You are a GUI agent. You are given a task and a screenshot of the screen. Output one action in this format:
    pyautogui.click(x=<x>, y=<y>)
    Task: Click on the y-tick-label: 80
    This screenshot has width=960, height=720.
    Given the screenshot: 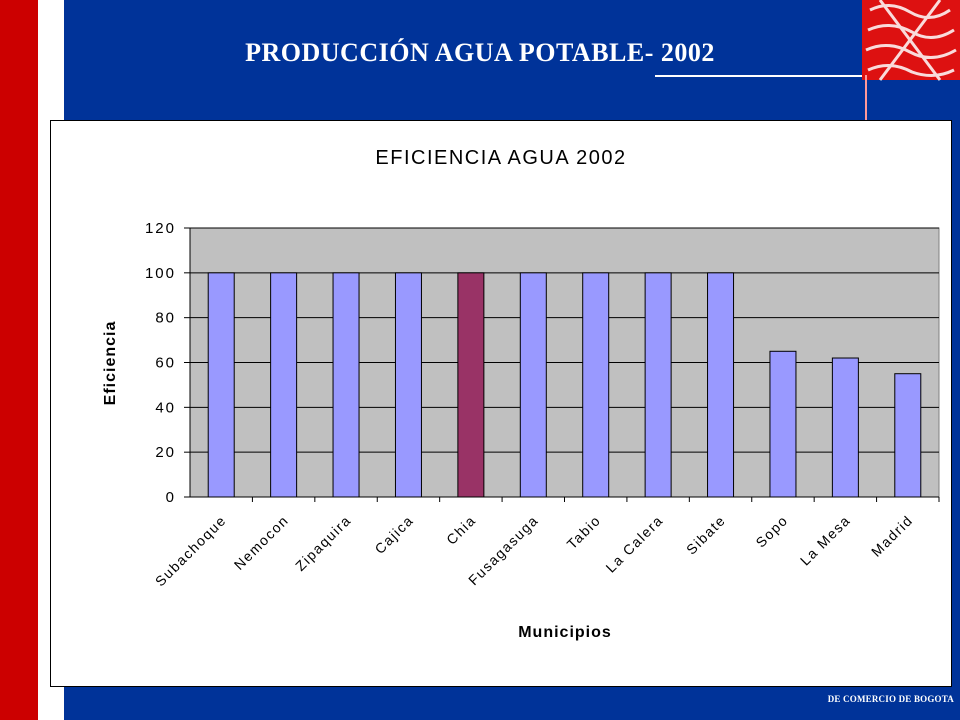 What is the action you would take?
    pyautogui.click(x=165, y=318)
    